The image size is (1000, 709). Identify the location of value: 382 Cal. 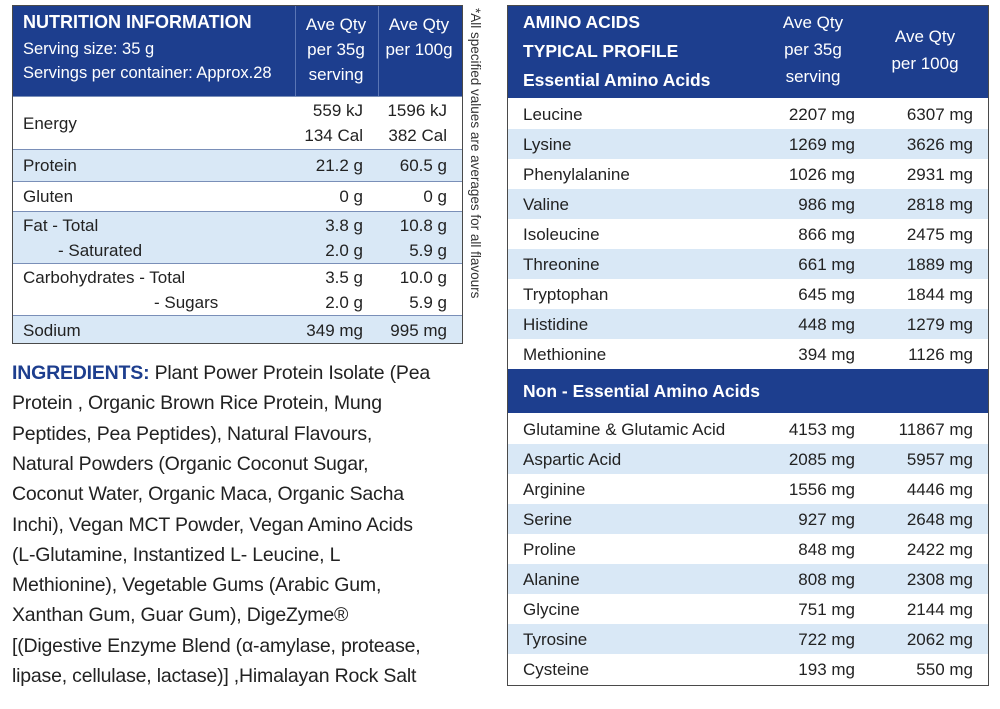
(417, 135).